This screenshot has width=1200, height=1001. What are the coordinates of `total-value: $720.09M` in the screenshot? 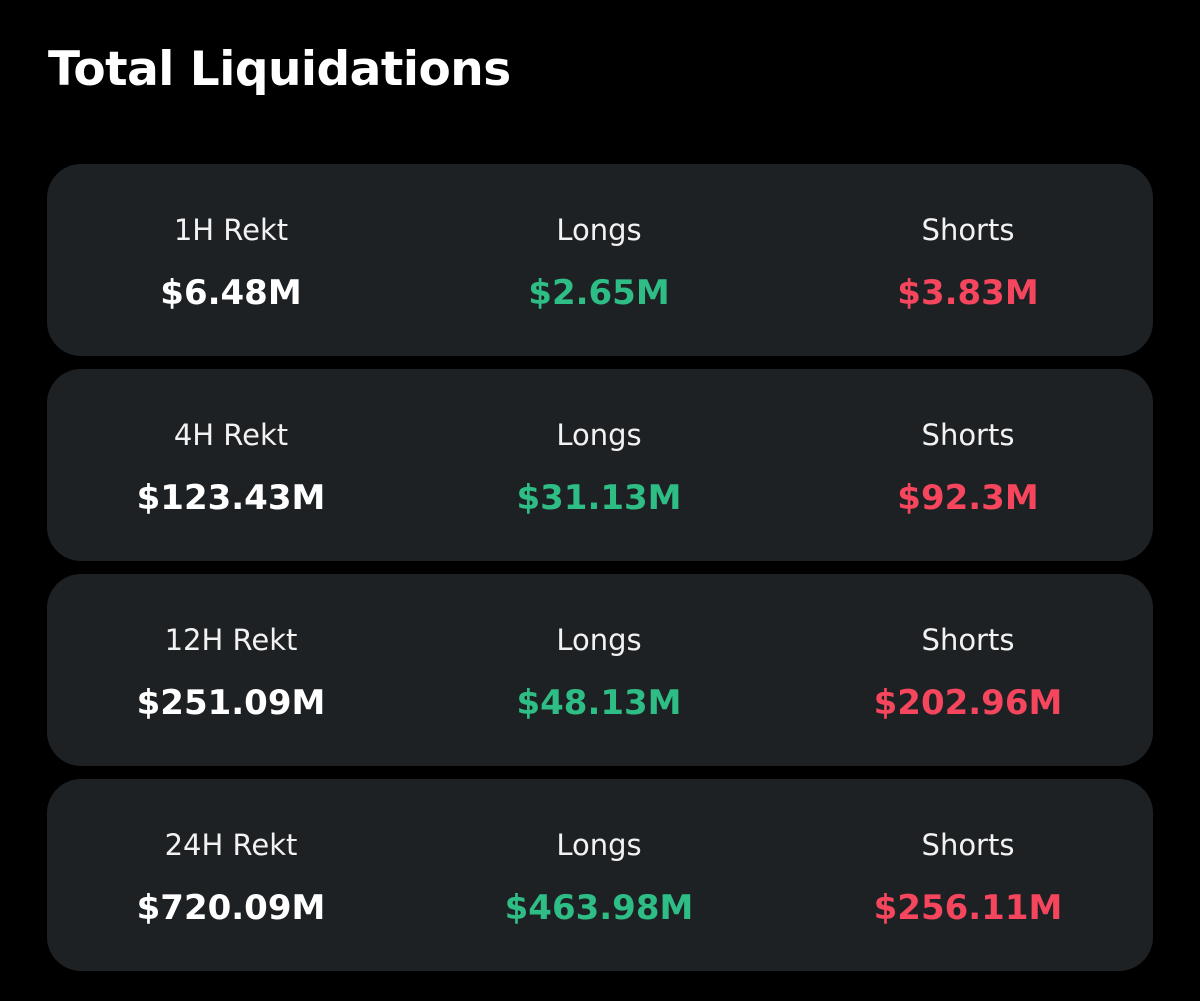 It's located at (231, 908).